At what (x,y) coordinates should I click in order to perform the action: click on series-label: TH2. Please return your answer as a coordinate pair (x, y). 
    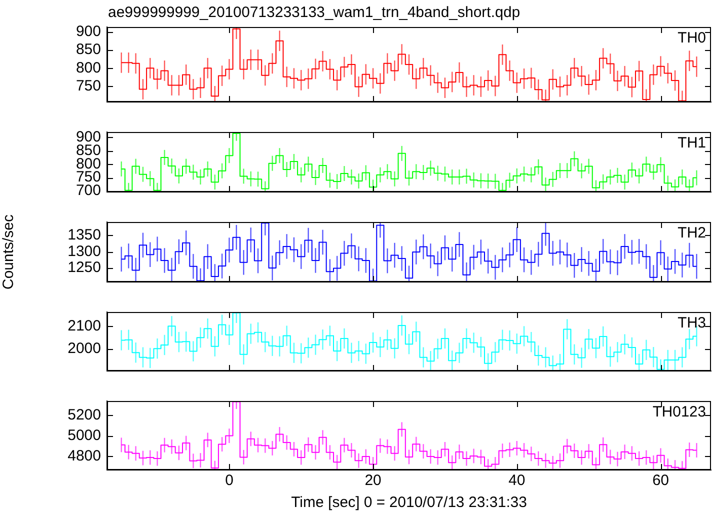
    Looking at the image, I should click on (692, 233).